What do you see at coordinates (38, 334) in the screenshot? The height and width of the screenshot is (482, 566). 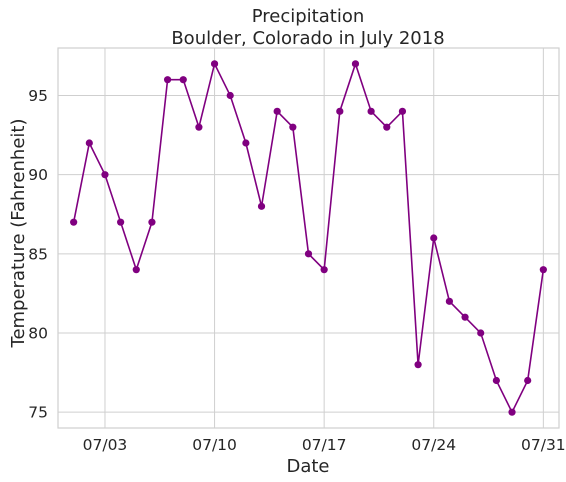 I see `y-tick-label: 80` at bounding box center [38, 334].